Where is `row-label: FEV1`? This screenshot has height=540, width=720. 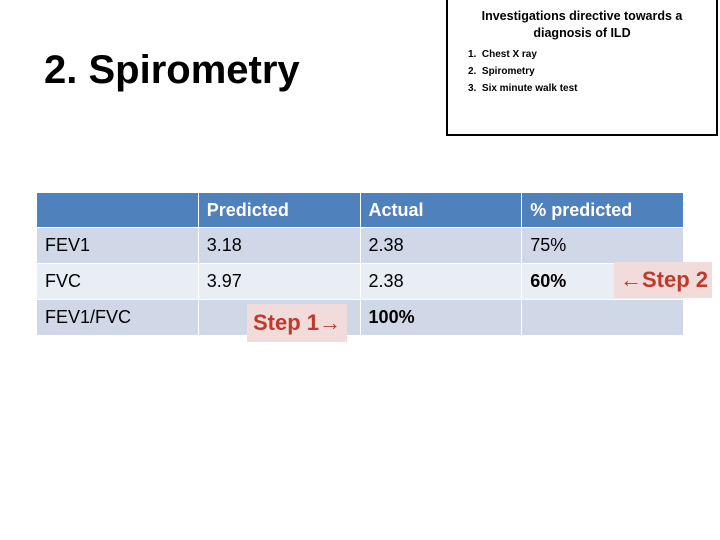 row-label: FEV1 is located at coordinates (117, 245).